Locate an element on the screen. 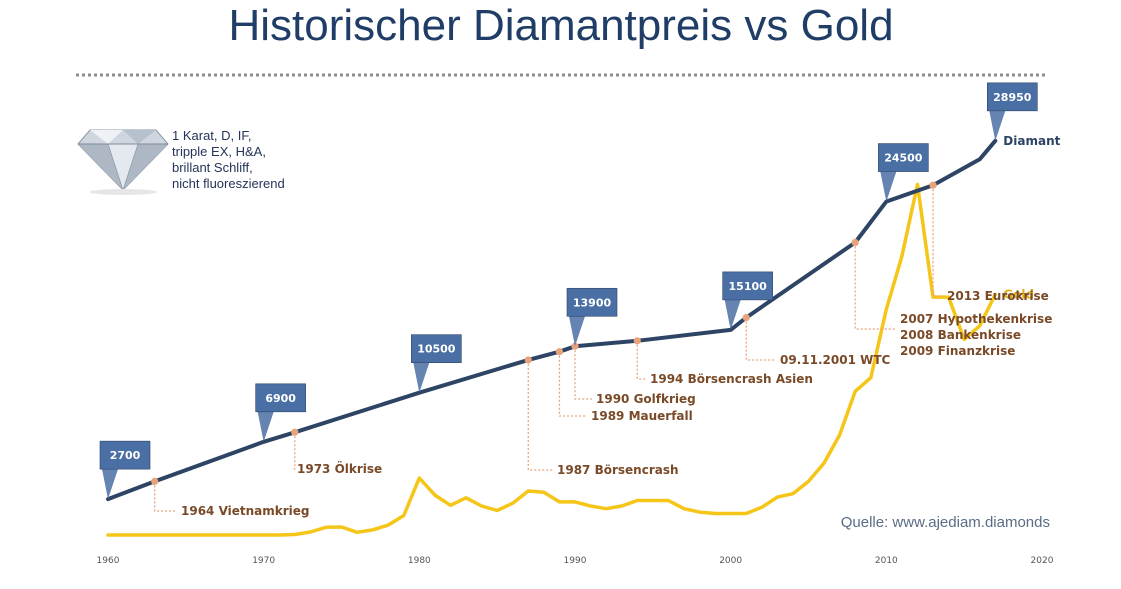 The image size is (1121, 589). diamond-description-line: tripple EX, H&A, is located at coordinates (219, 151).